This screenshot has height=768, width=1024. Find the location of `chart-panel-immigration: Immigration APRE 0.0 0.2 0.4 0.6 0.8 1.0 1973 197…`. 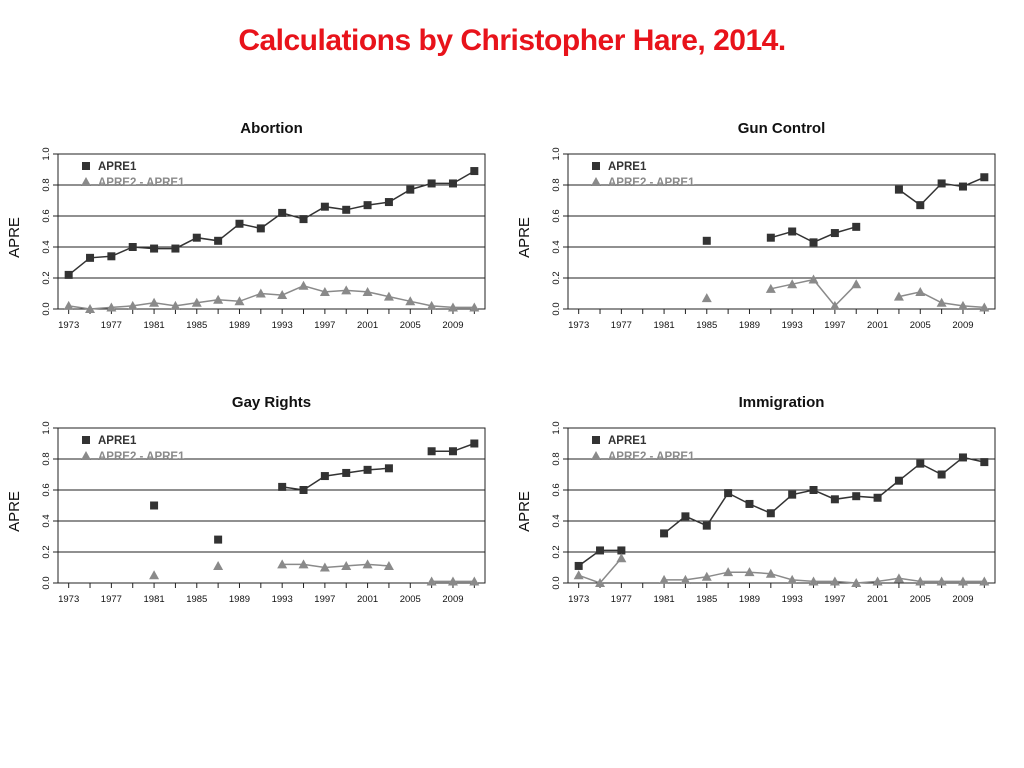

chart-panel-immigration: Immigration APRE 0.0 0.2 0.4 0.6 0.8 1.0 1973 197… is located at coordinates (755, 498).